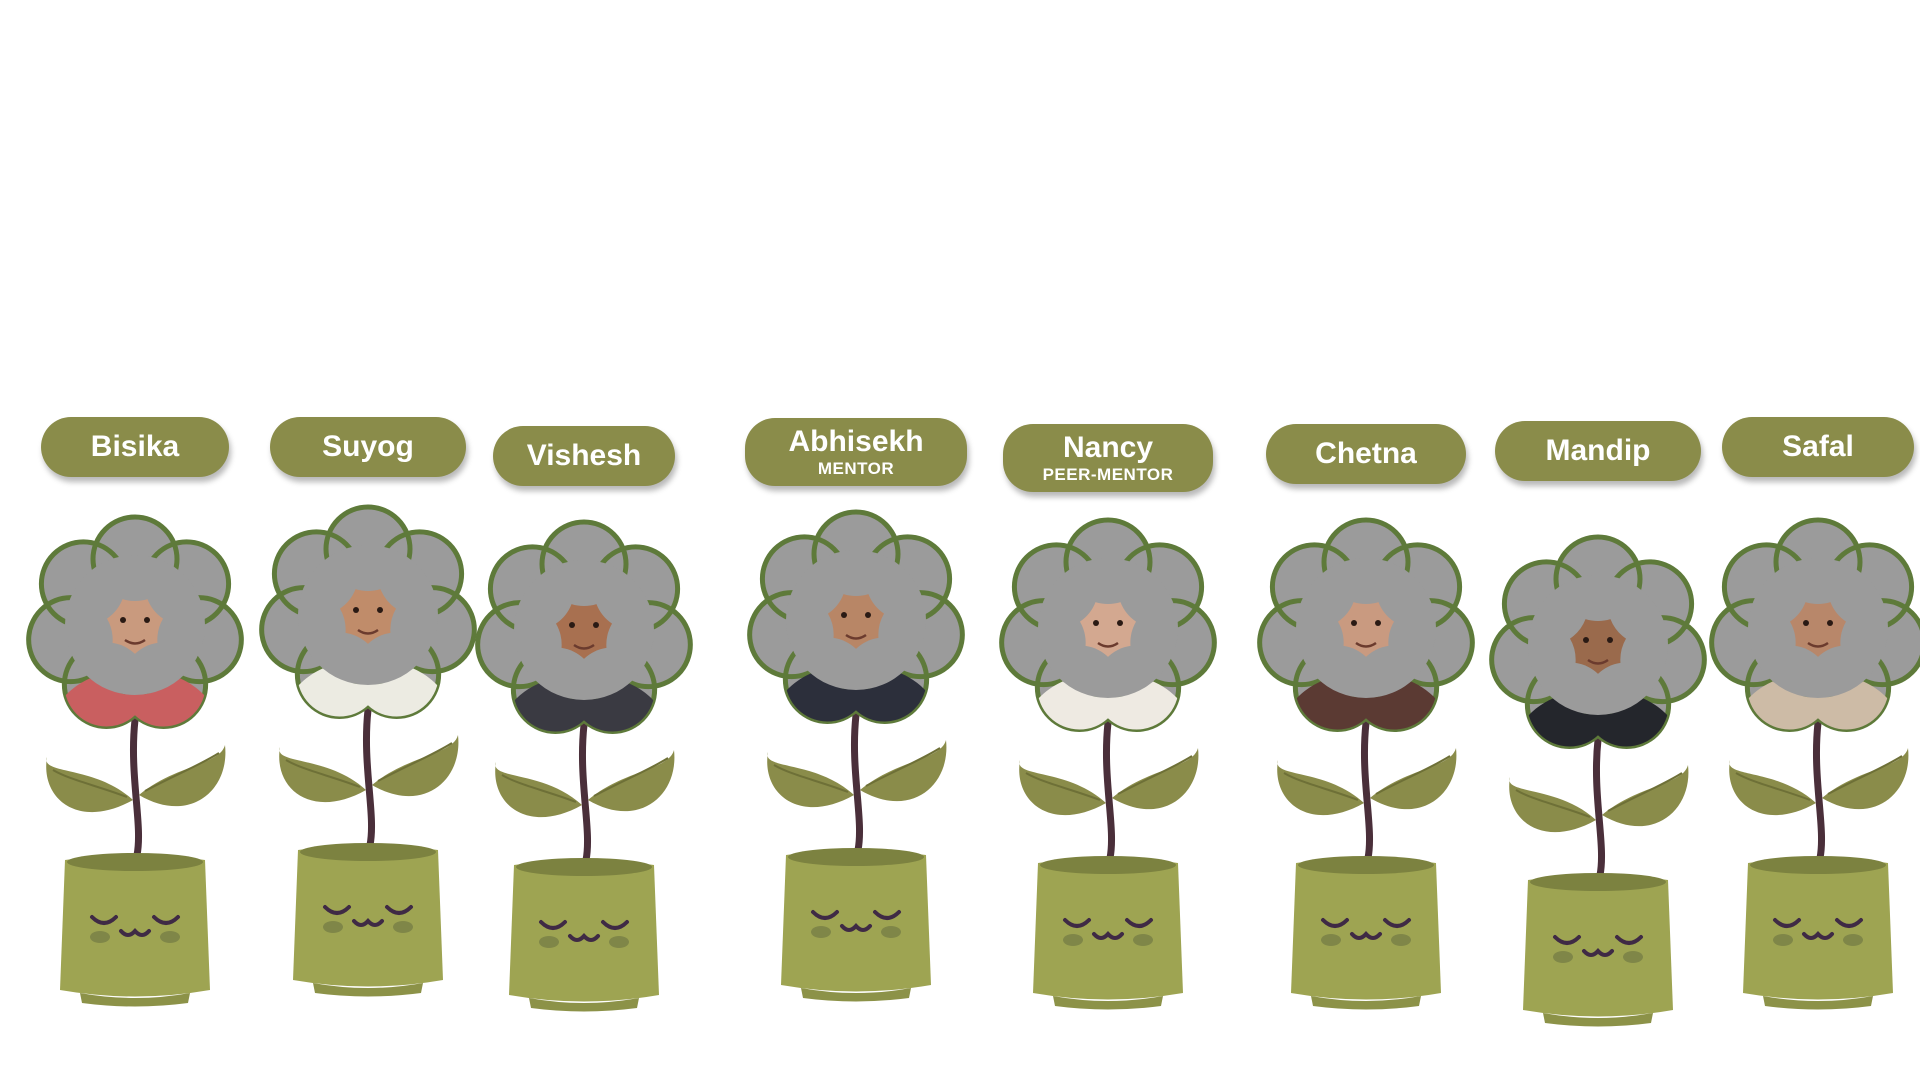 The image size is (1920, 1080). I want to click on member-name: Abhisekh, so click(856, 441).